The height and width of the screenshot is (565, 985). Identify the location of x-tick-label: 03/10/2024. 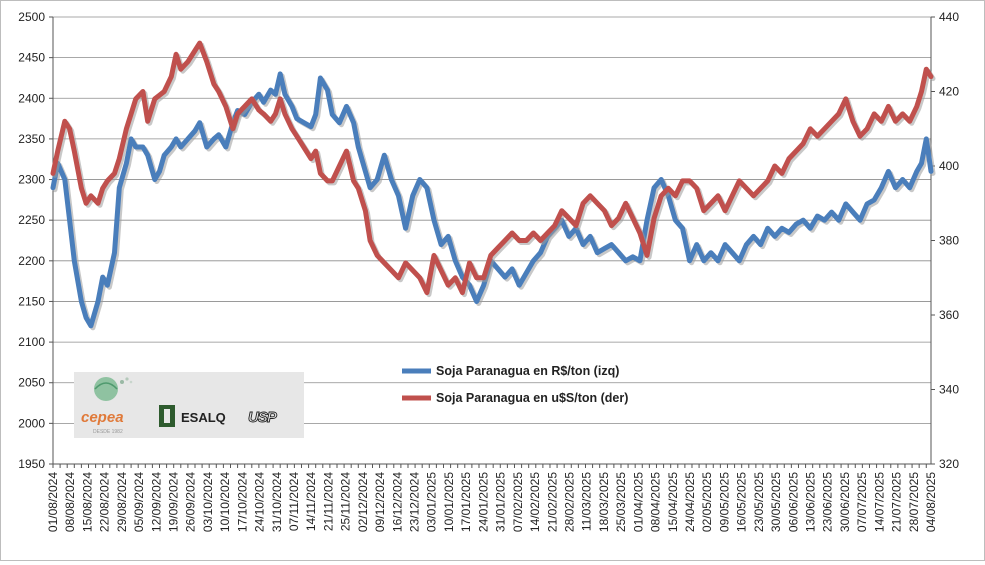
(208, 502).